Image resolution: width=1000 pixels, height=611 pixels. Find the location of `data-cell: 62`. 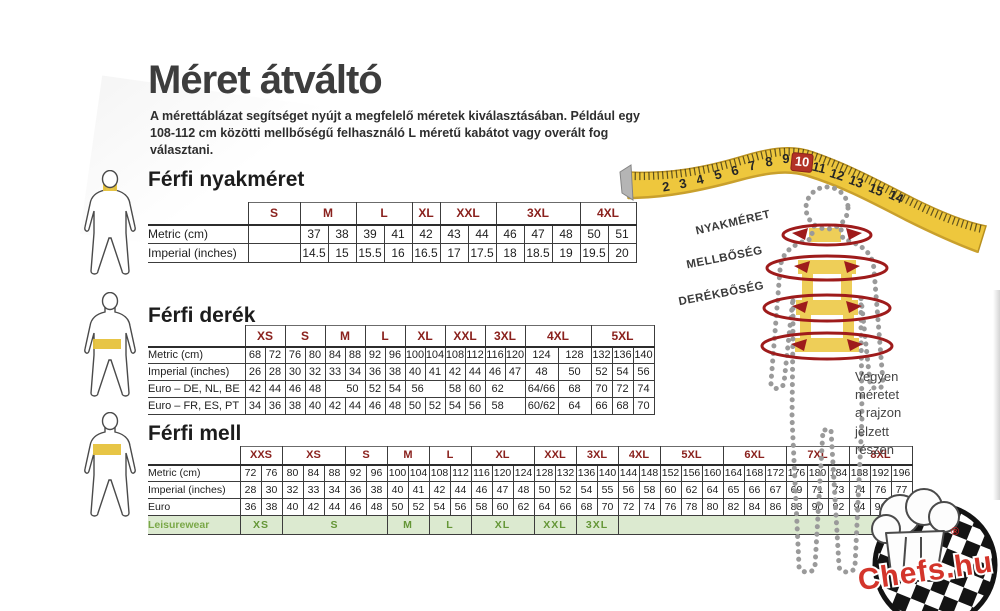

data-cell: 62 is located at coordinates (523, 507).